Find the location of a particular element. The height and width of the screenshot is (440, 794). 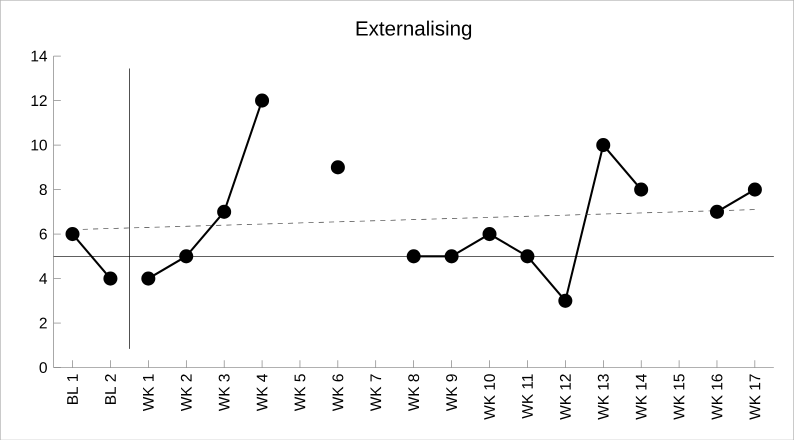

x-tick-label: WK 5 is located at coordinates (300, 392).